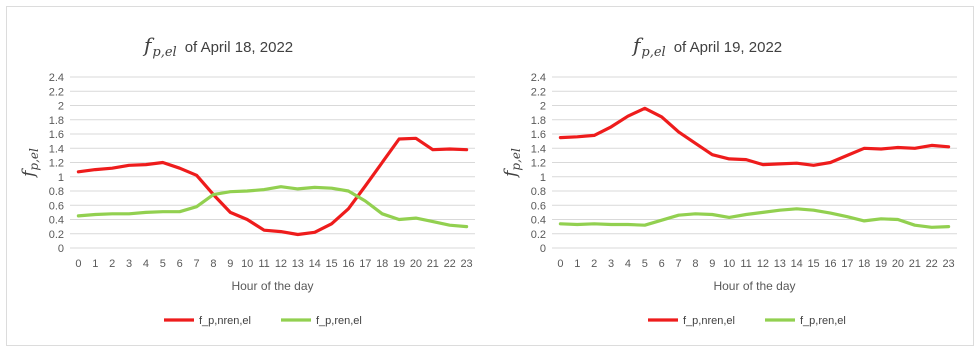  I want to click on chart-title: fp,el of April 19, 2022, so click(706, 46).